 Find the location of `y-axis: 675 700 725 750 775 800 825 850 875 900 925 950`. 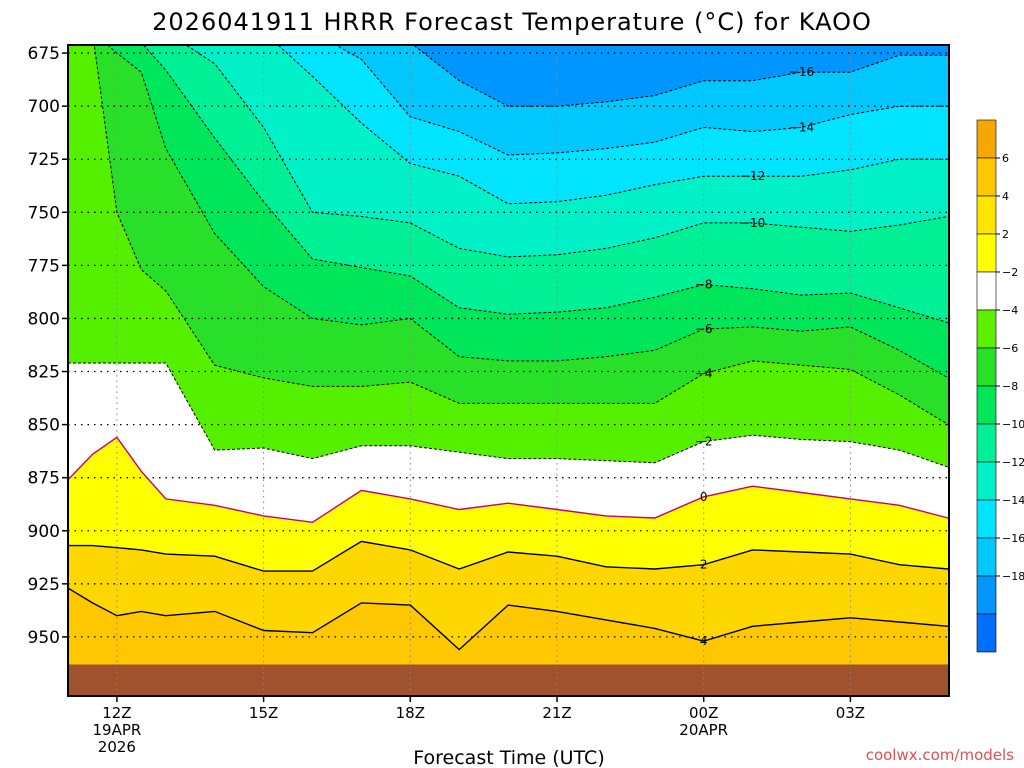

y-axis: 675 700 725 750 775 800 825 850 875 900 925 950 is located at coordinates (48, 346).